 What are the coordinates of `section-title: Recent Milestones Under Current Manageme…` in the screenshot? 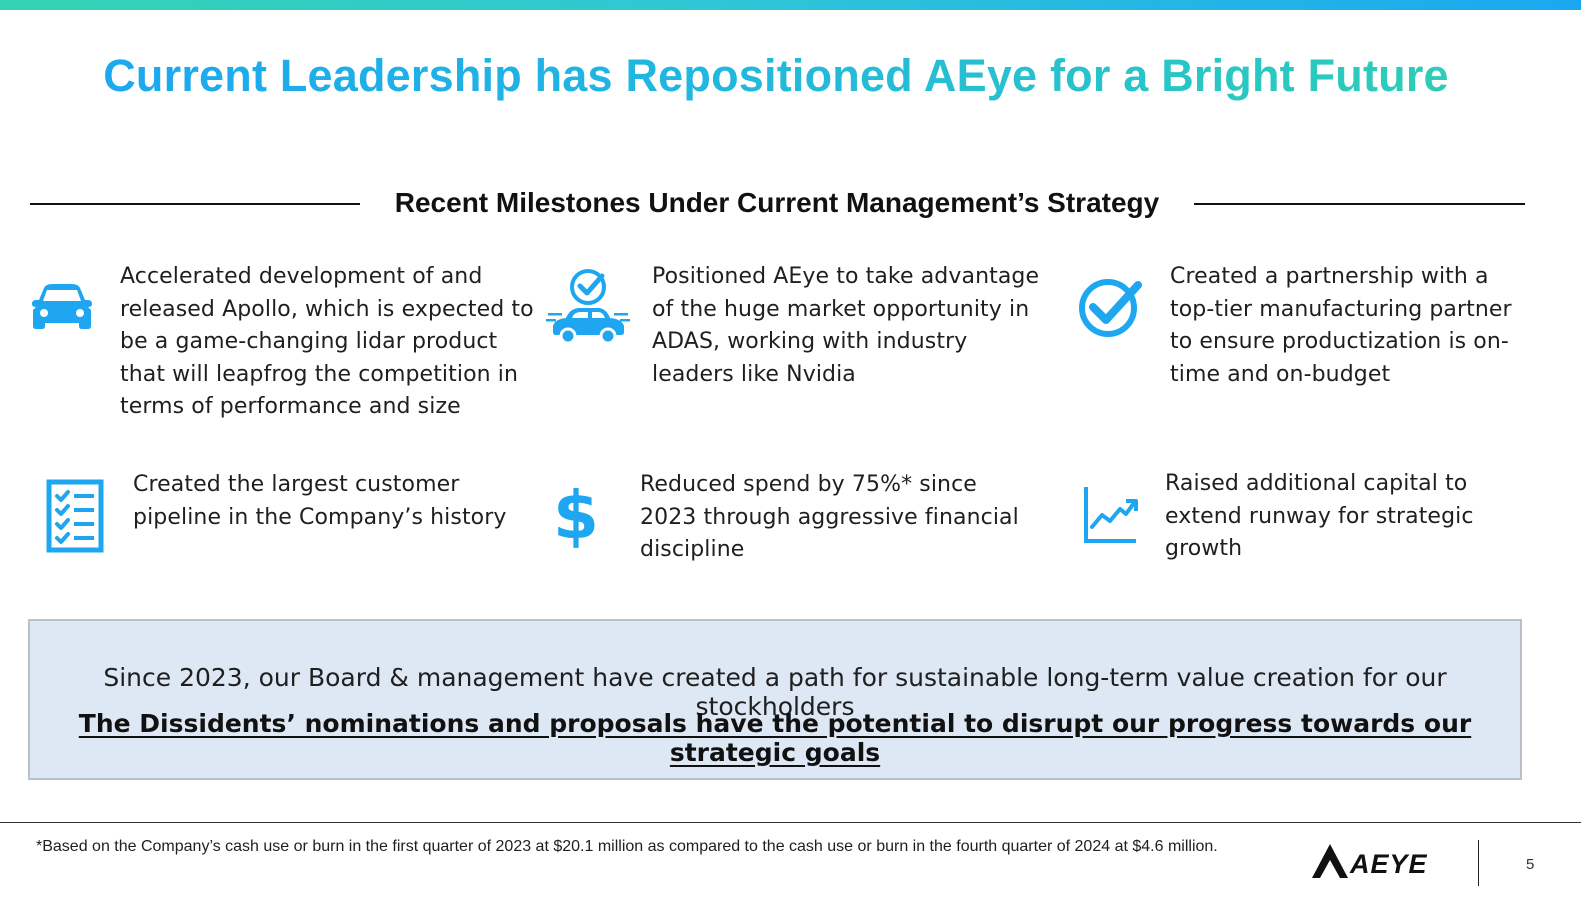 It's located at (777, 202).